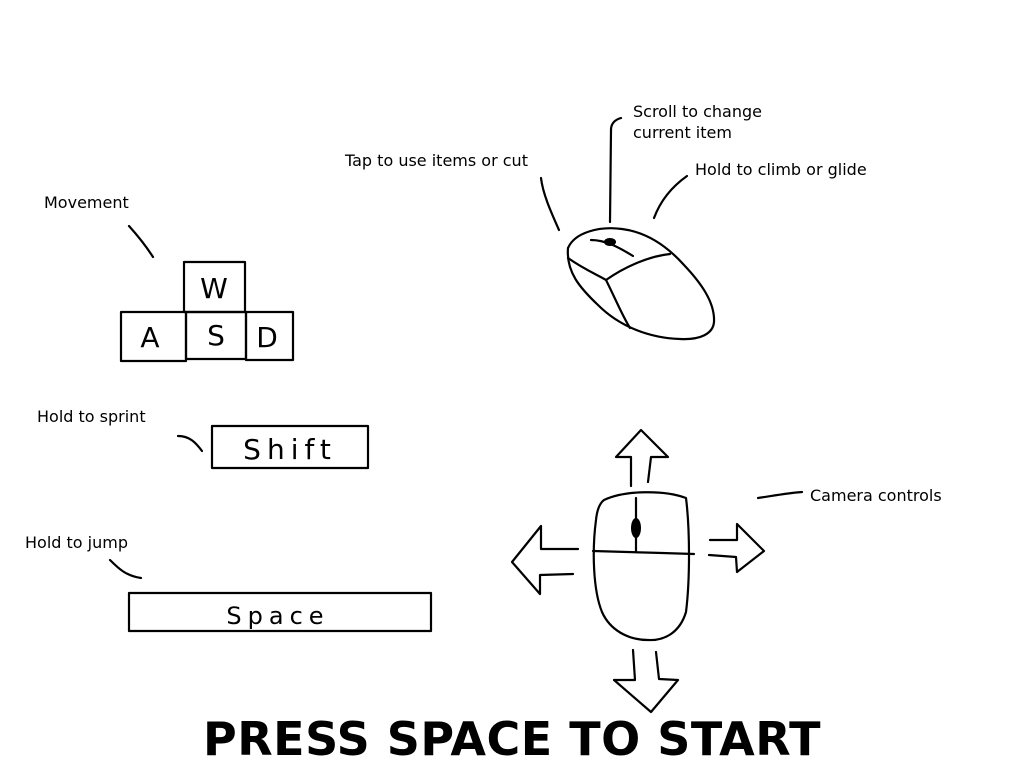  What do you see at coordinates (545, 560) in the screenshot?
I see `arrow-left-icon` at bounding box center [545, 560].